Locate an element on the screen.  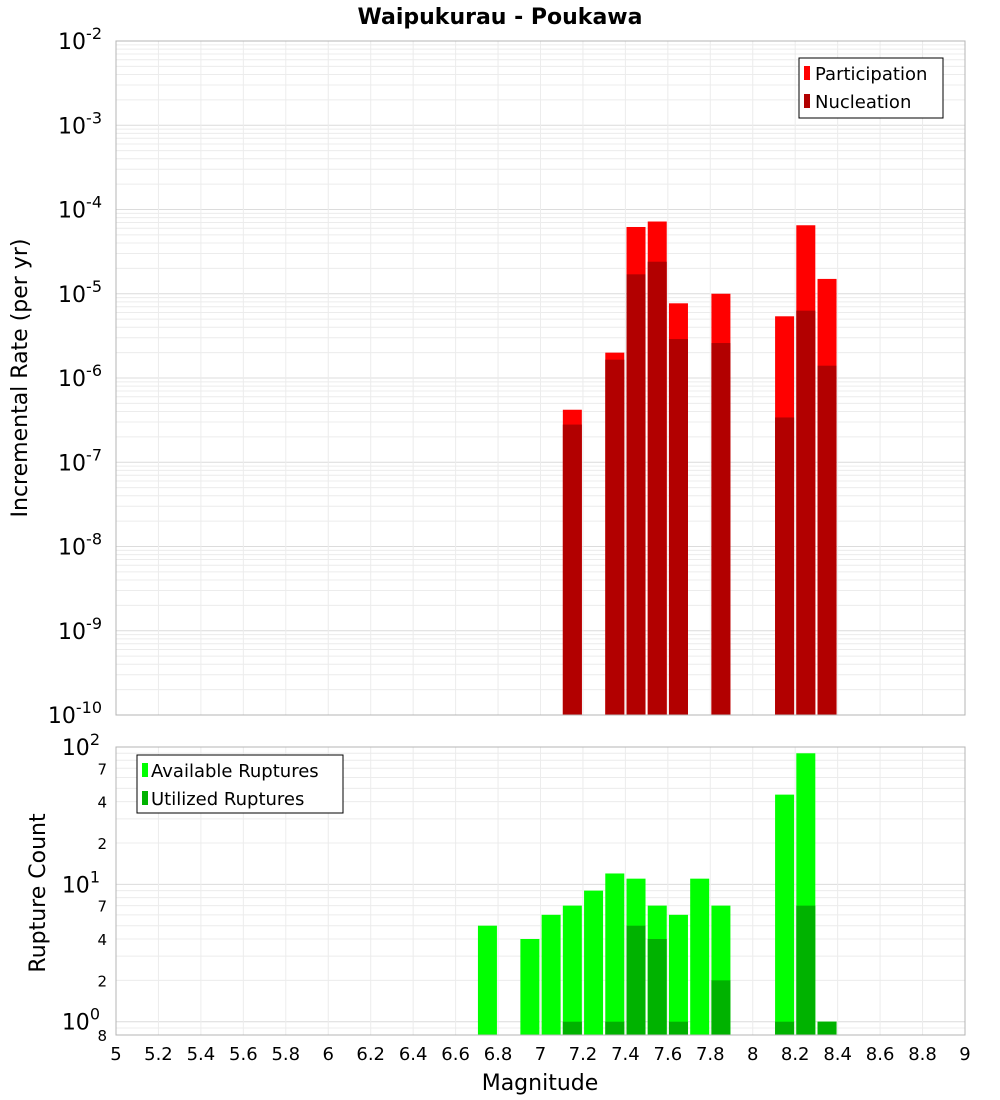
x-tick-label: 6.6 is located at coordinates (455, 1054).